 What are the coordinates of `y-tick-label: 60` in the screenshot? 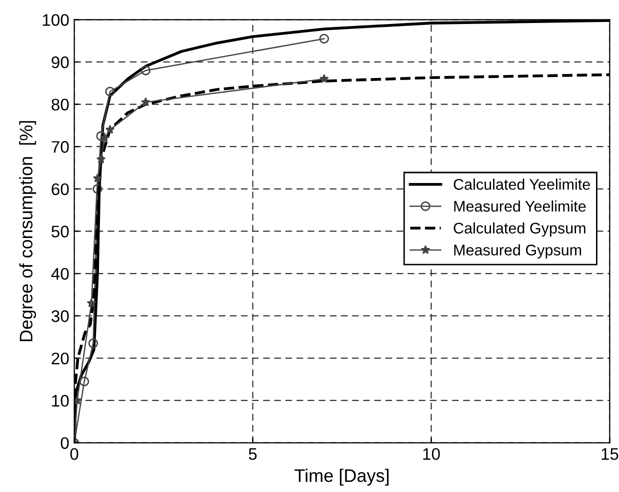 It's located at (60, 189).